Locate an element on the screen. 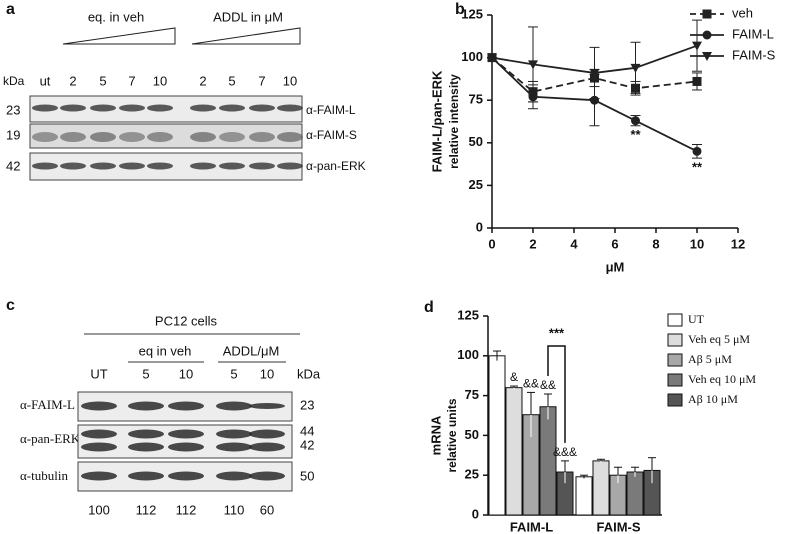 This screenshot has width=798, height=534. quantification: 110 is located at coordinates (234, 509).